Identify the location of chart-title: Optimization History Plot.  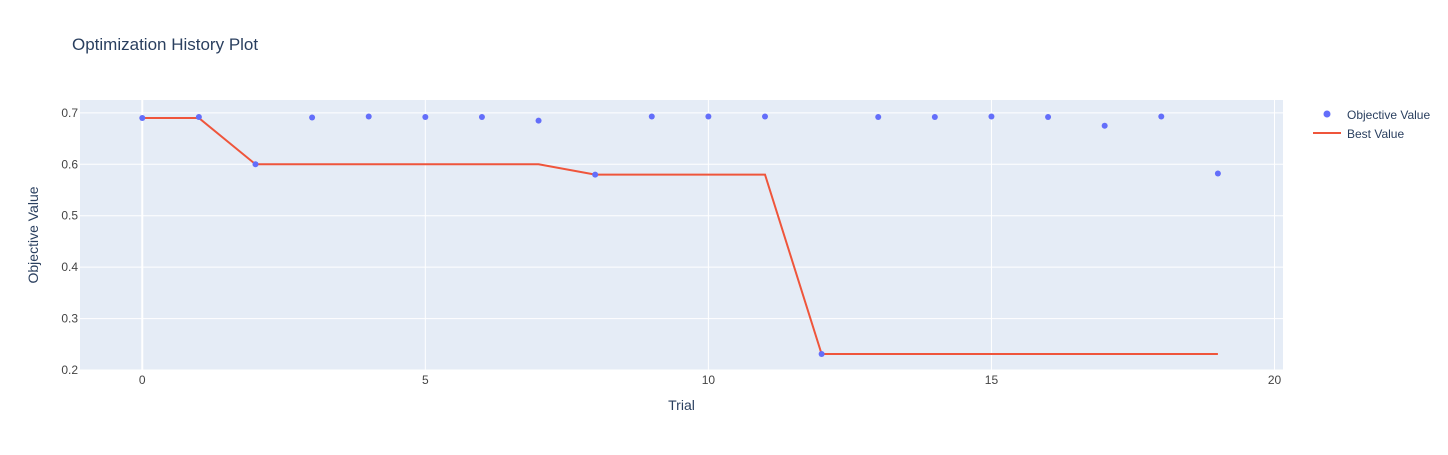
(165, 44).